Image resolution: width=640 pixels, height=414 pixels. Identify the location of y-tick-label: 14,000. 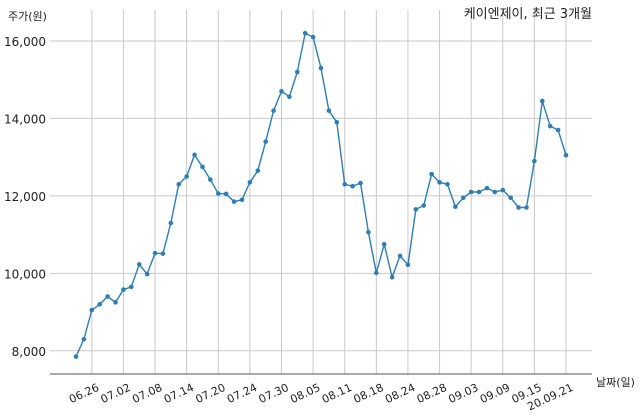
(25, 119).